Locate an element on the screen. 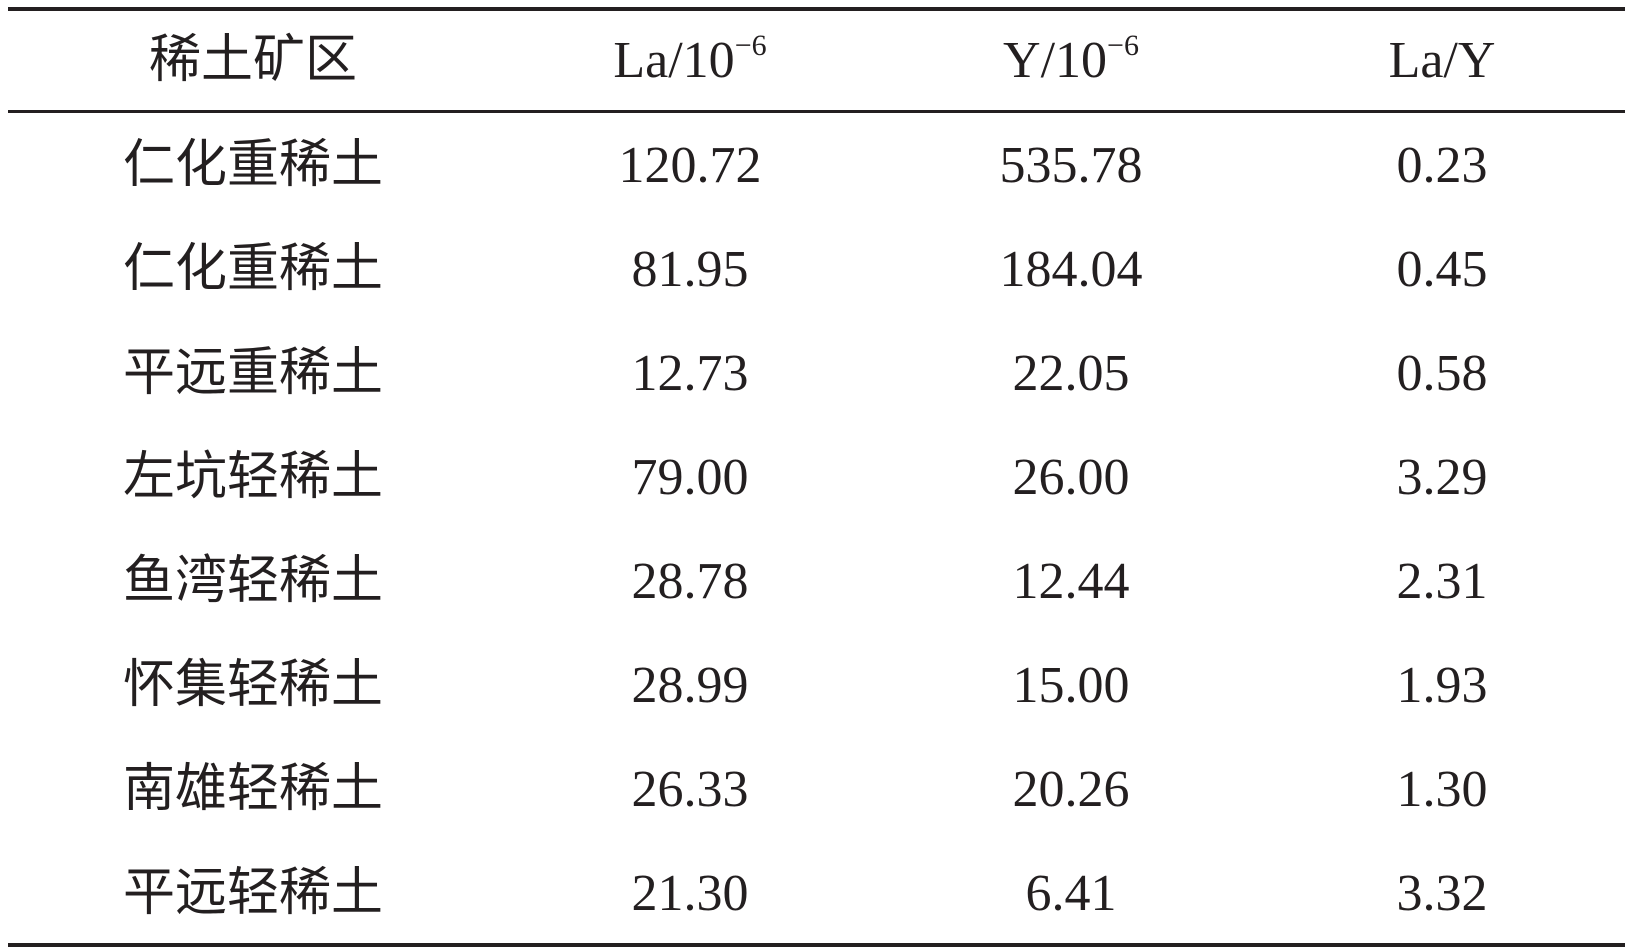 The image size is (1631, 952). table-cell: 79.00 is located at coordinates (690, 477).